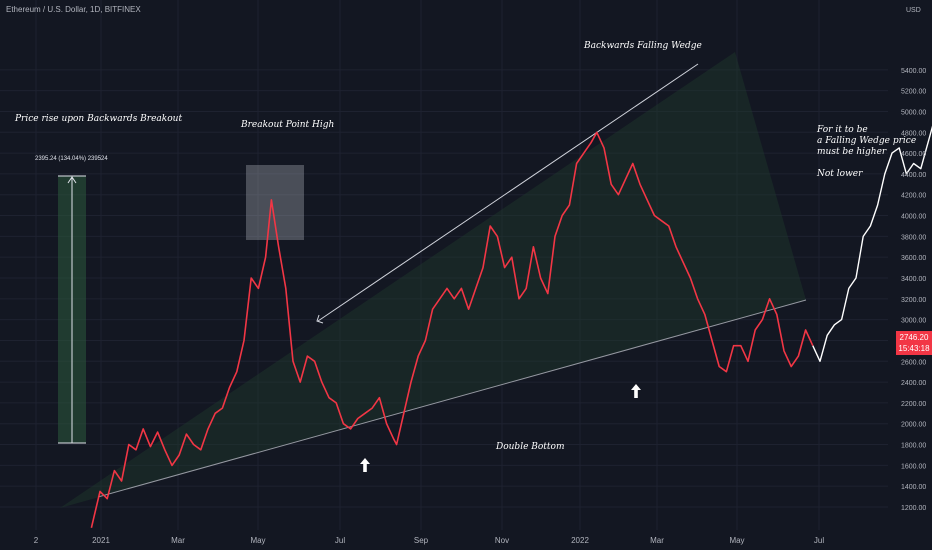 The height and width of the screenshot is (550, 932). What do you see at coordinates (429, 540) in the screenshot?
I see `x-axis: 2 2021 Mar May Jul Sep Nov 2022 Mar May Jul` at bounding box center [429, 540].